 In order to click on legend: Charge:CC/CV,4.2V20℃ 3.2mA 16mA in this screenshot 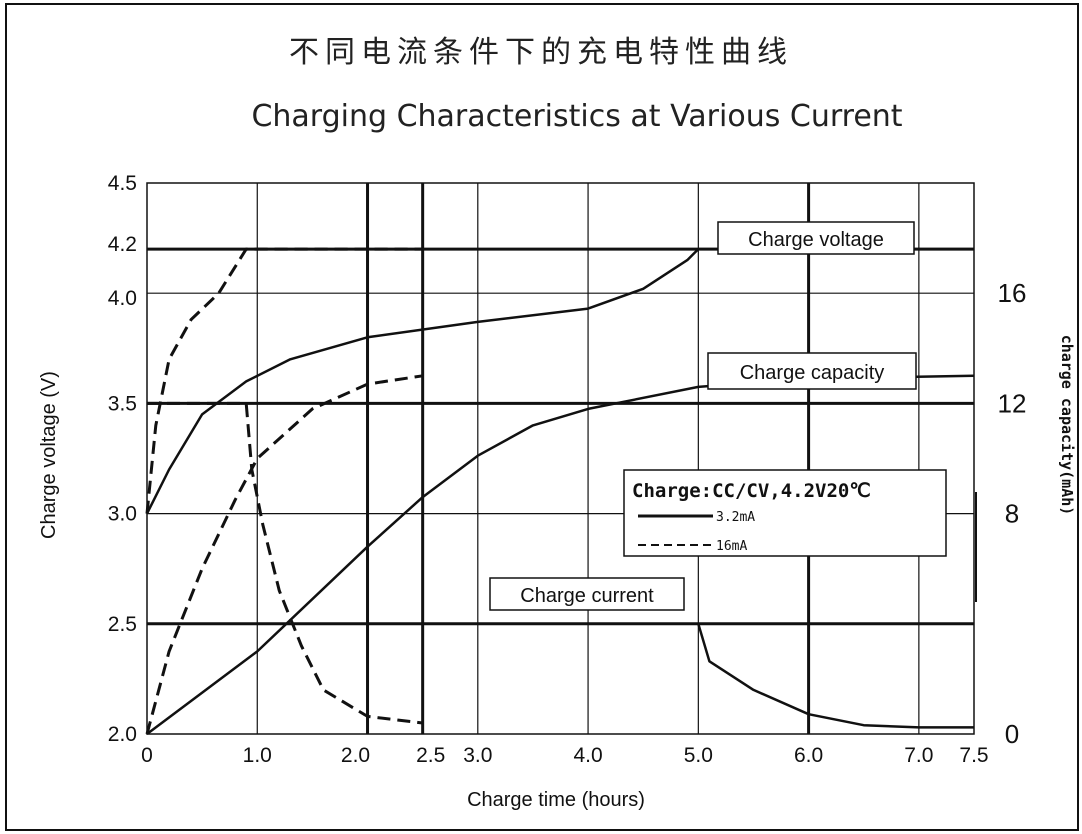, I will do `click(800, 535)`.